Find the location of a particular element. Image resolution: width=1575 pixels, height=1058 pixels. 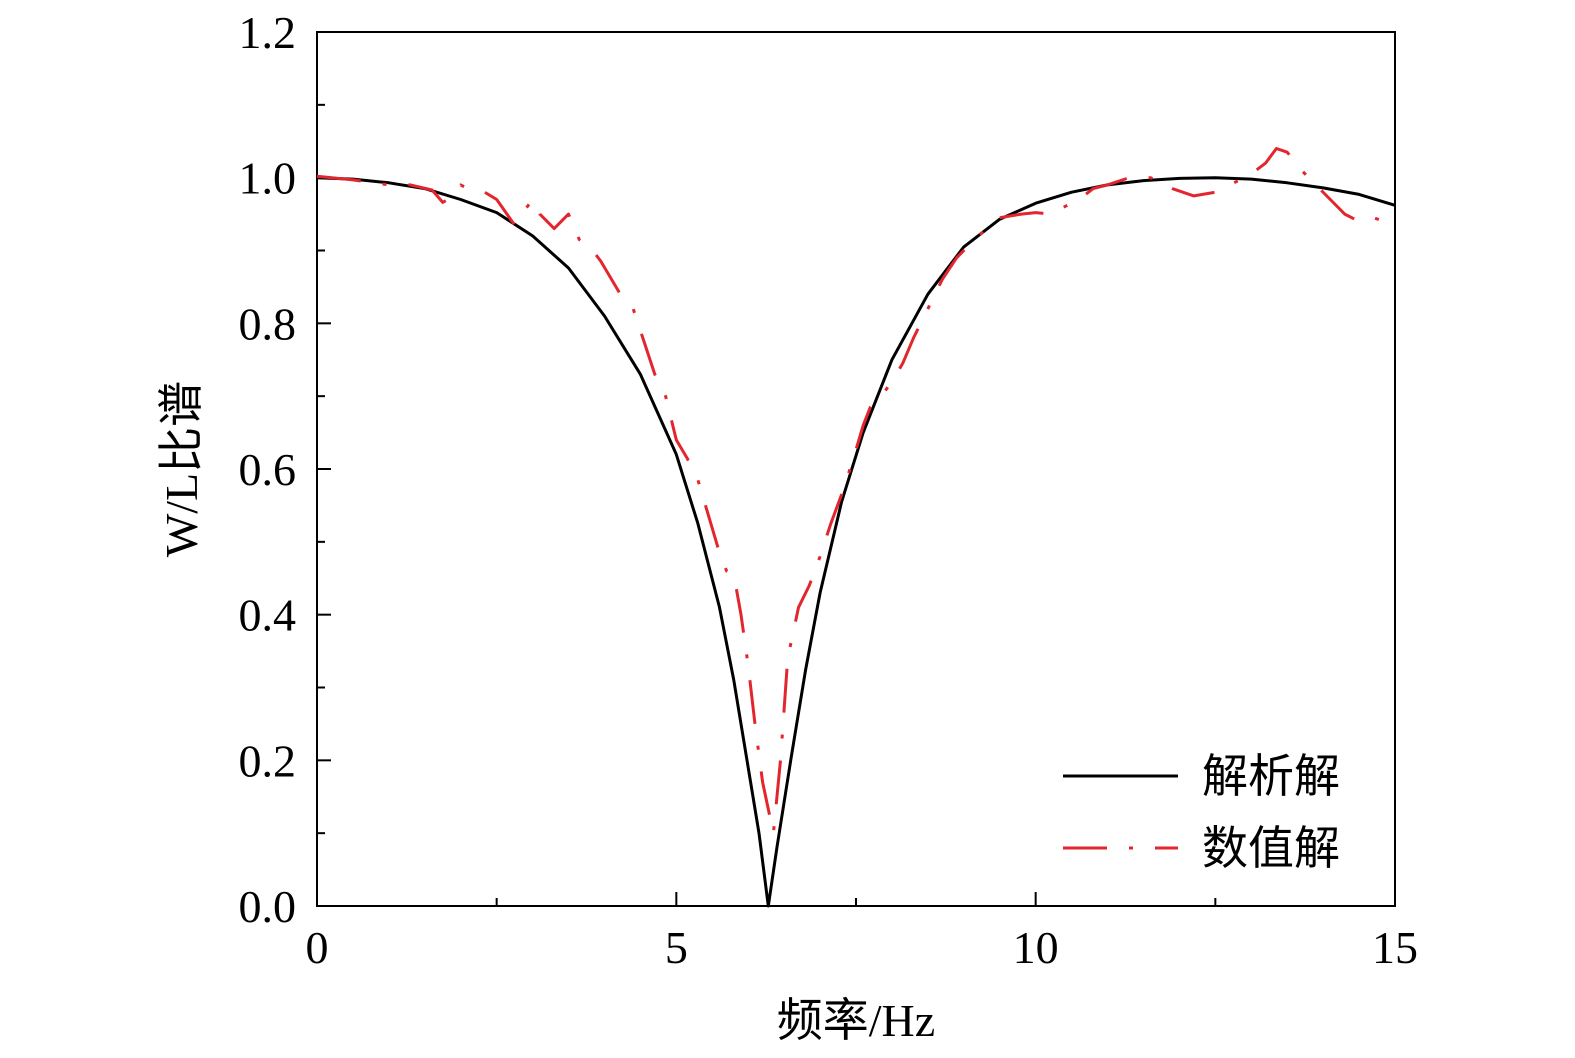

legend-label-numeric: 数值解 is located at coordinates (1271, 848).